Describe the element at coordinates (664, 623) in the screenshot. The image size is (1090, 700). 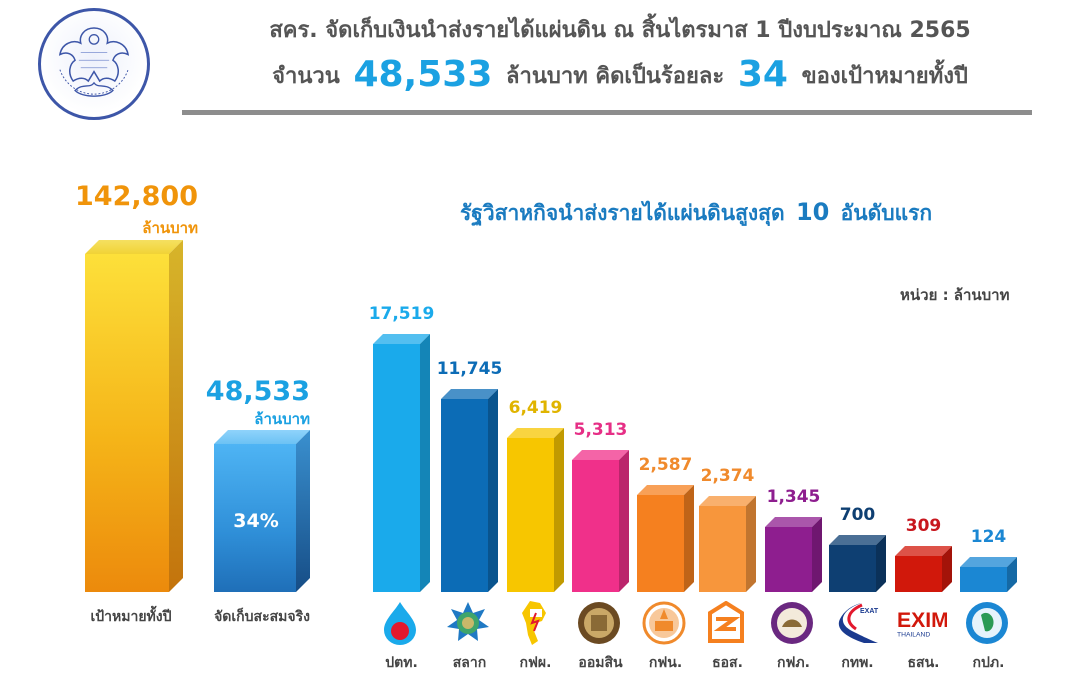
I see `mea-seal-icon` at that location.